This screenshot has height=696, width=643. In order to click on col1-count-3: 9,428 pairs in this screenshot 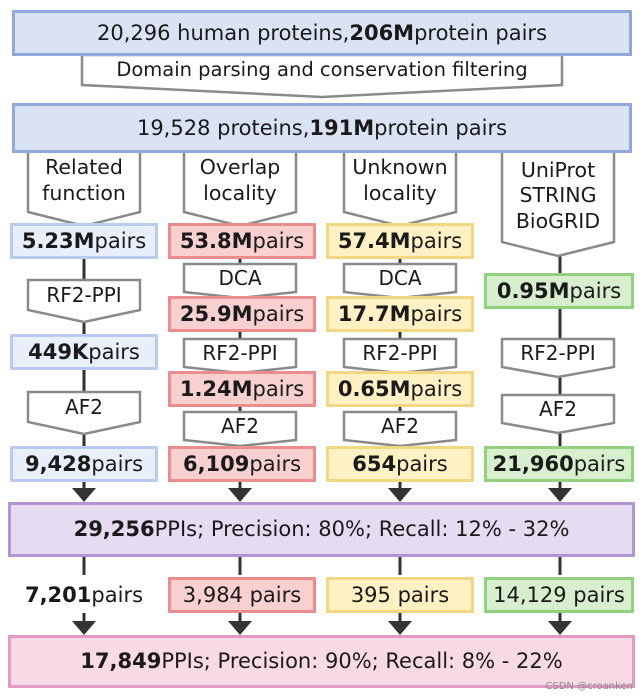, I will do `click(84, 464)`.